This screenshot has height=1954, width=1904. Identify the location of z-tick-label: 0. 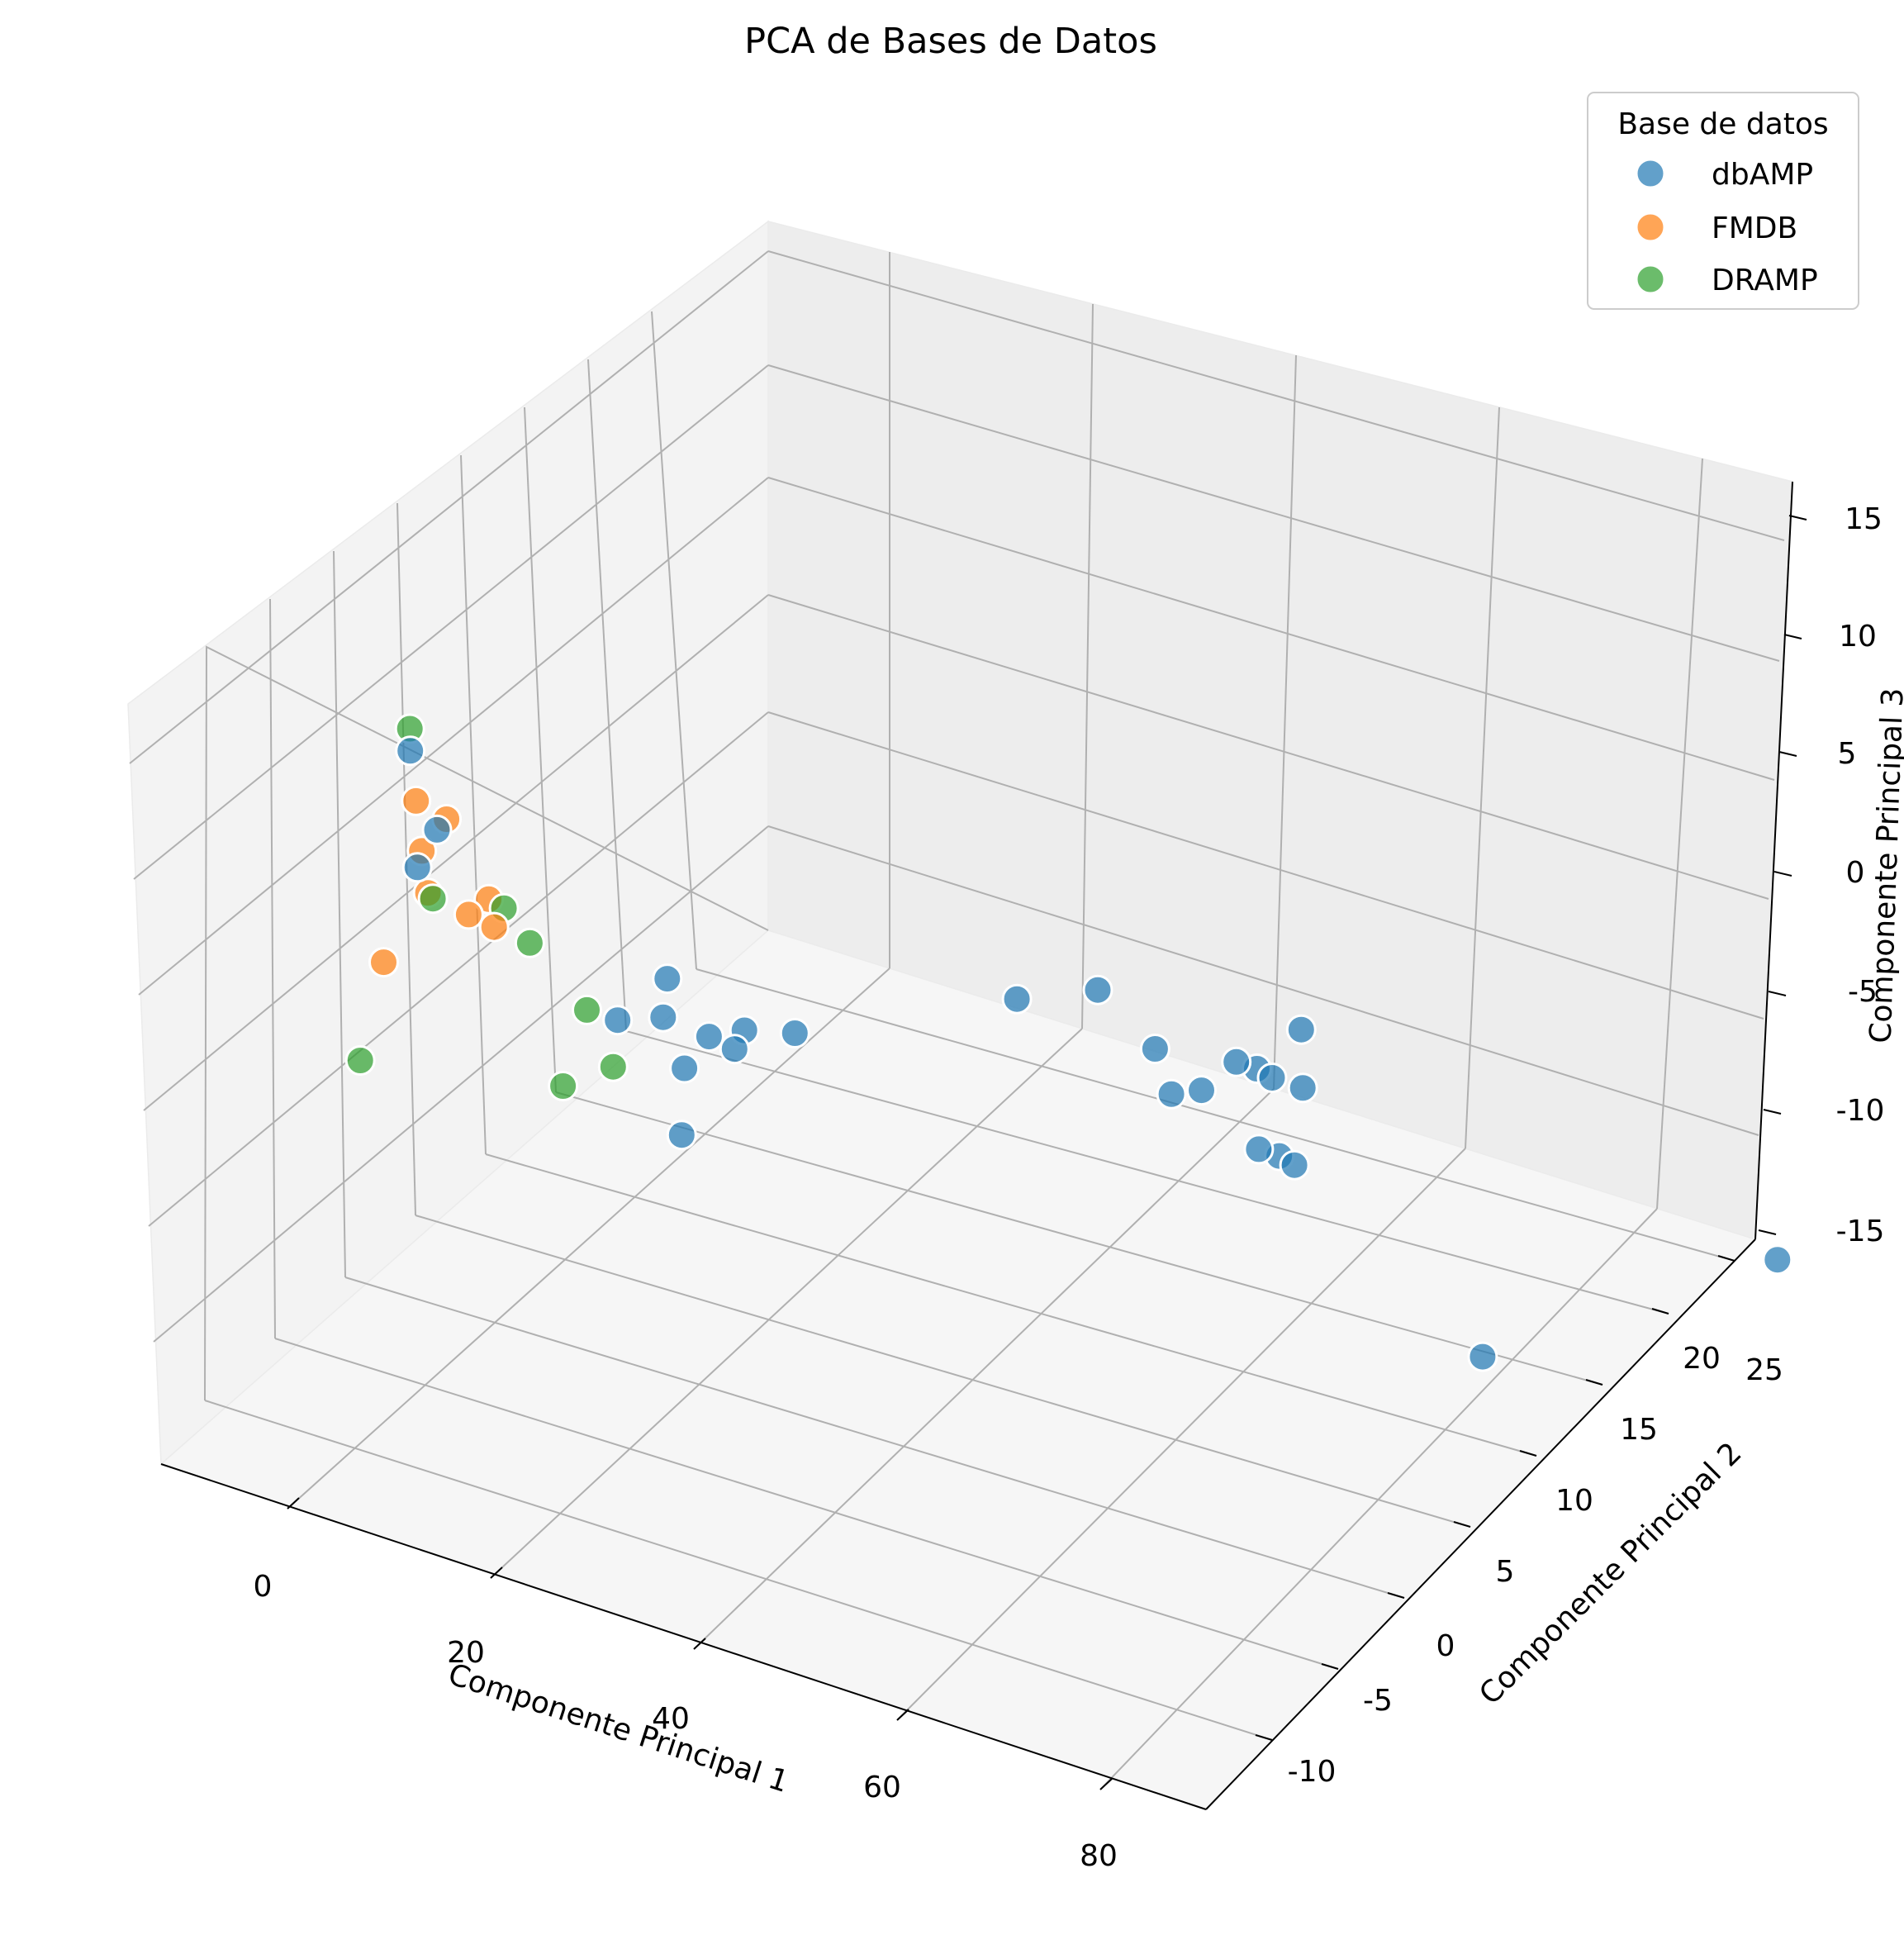
(1855, 873).